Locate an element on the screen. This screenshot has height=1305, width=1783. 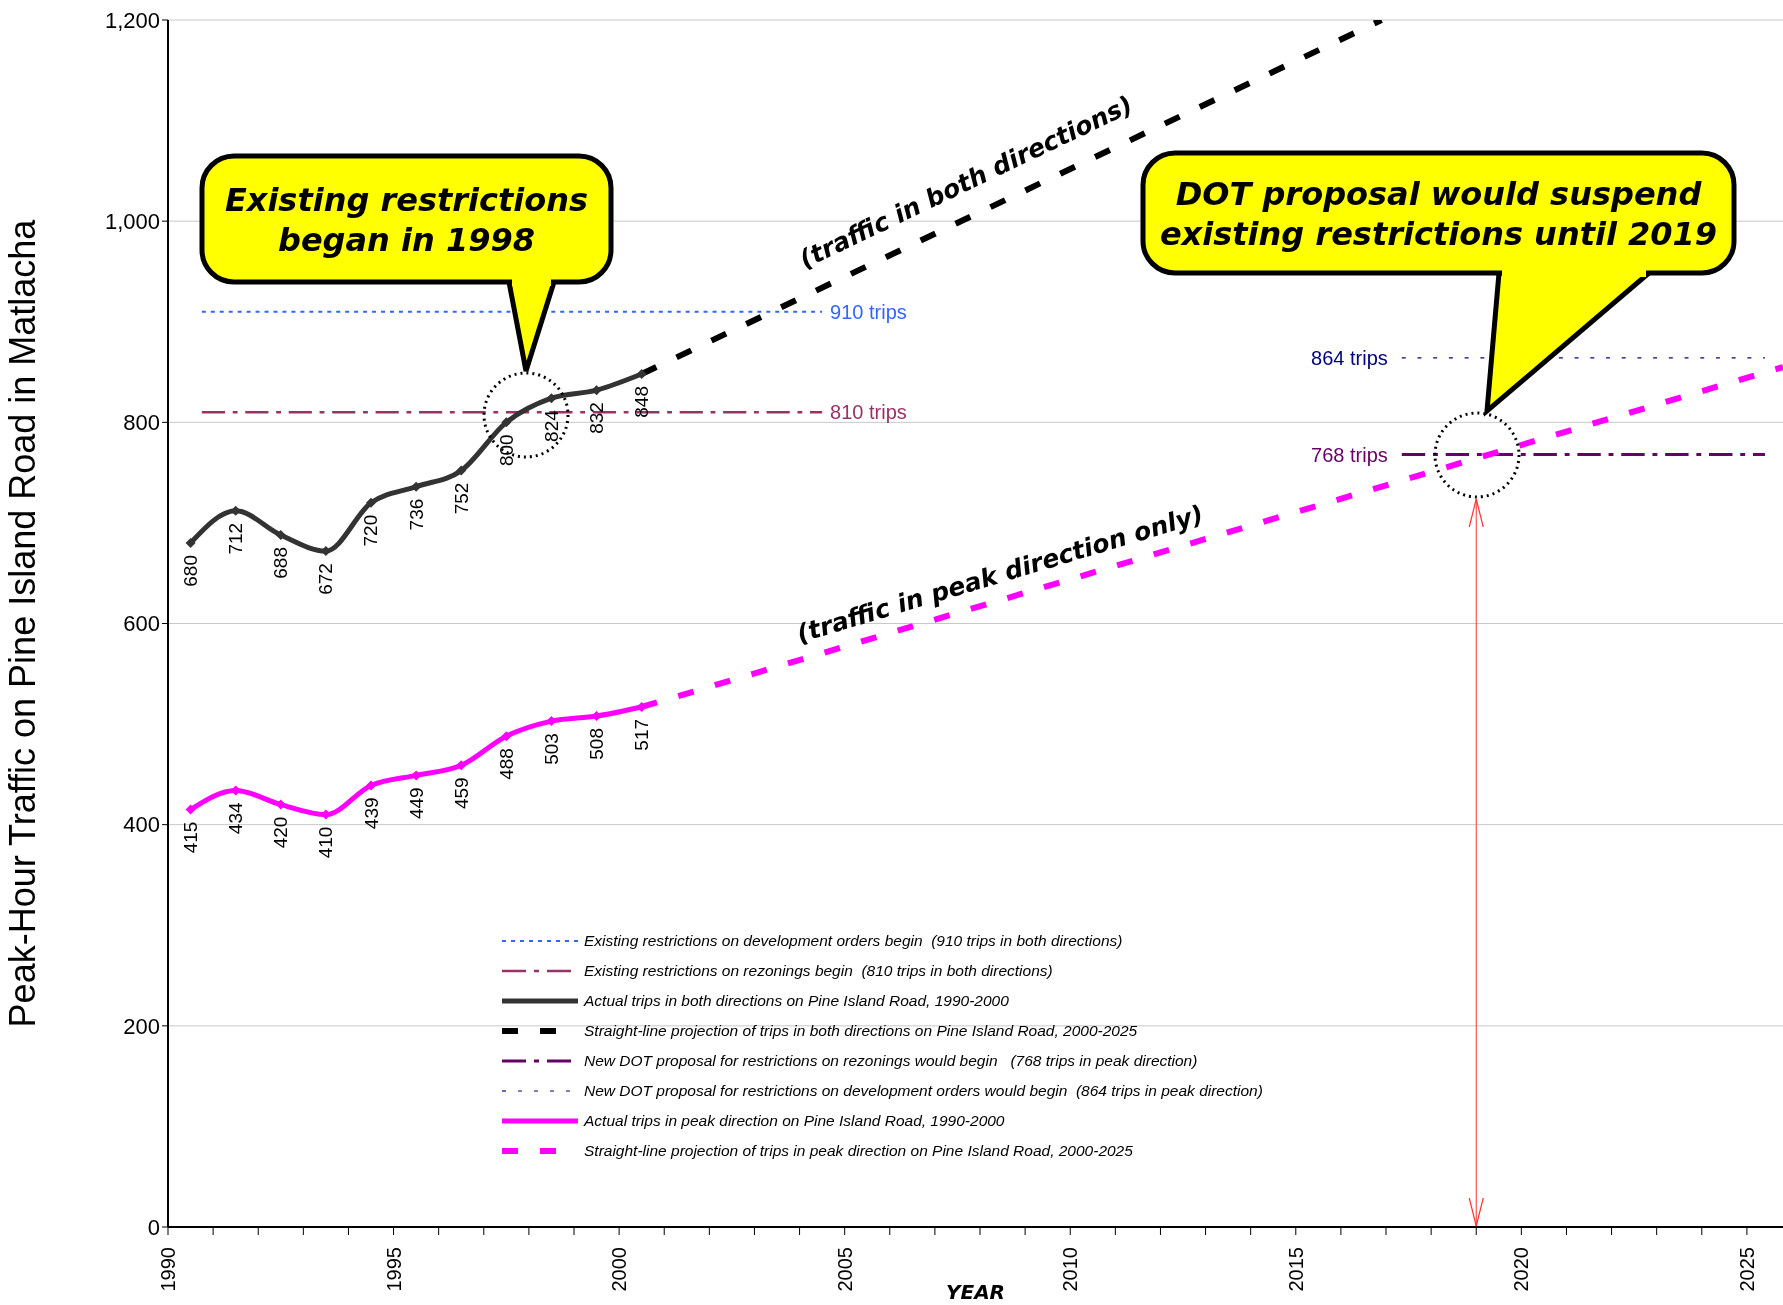
data-label: 410 is located at coordinates (326, 842).